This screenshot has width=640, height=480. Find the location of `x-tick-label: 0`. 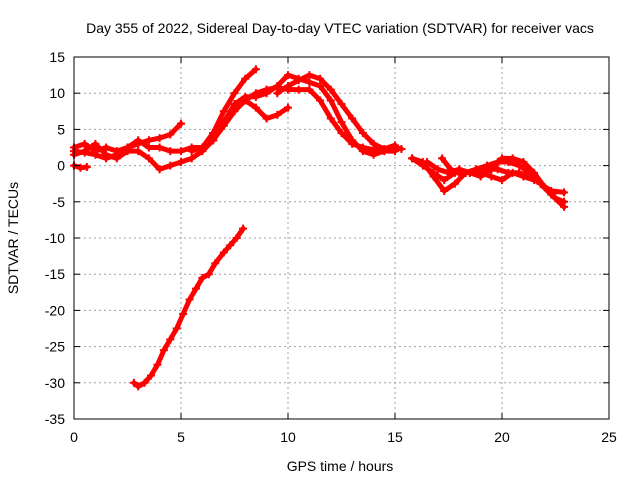

x-tick-label: 0 is located at coordinates (74, 437).